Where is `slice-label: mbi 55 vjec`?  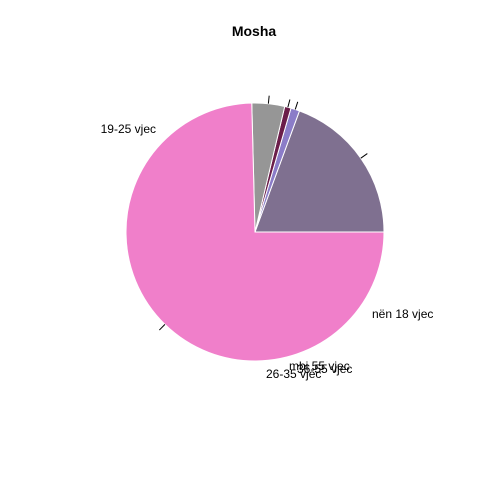
slice-label: mbi 55 vjec is located at coordinates (319, 366).